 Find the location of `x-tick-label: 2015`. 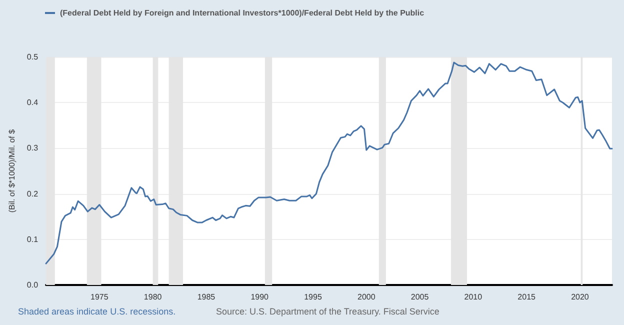

x-tick-label: 2015 is located at coordinates (527, 297).